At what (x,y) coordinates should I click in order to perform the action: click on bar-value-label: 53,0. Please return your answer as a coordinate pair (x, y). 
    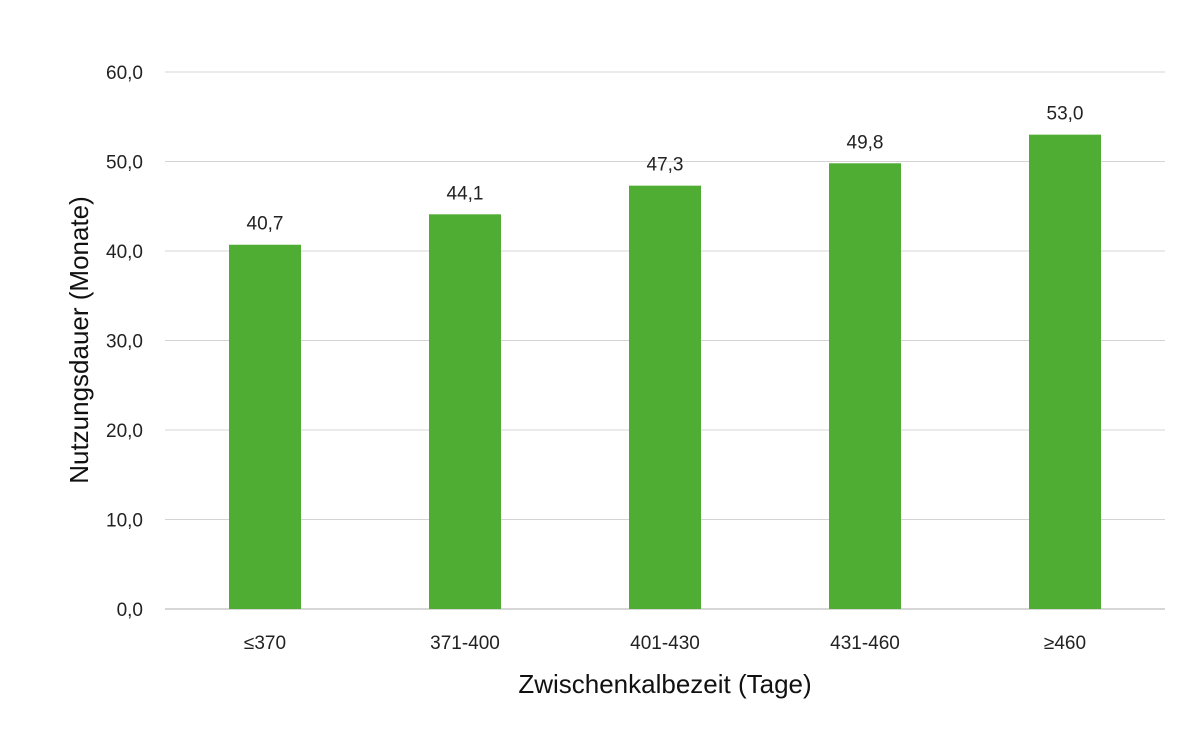
    Looking at the image, I should click on (1065, 114).